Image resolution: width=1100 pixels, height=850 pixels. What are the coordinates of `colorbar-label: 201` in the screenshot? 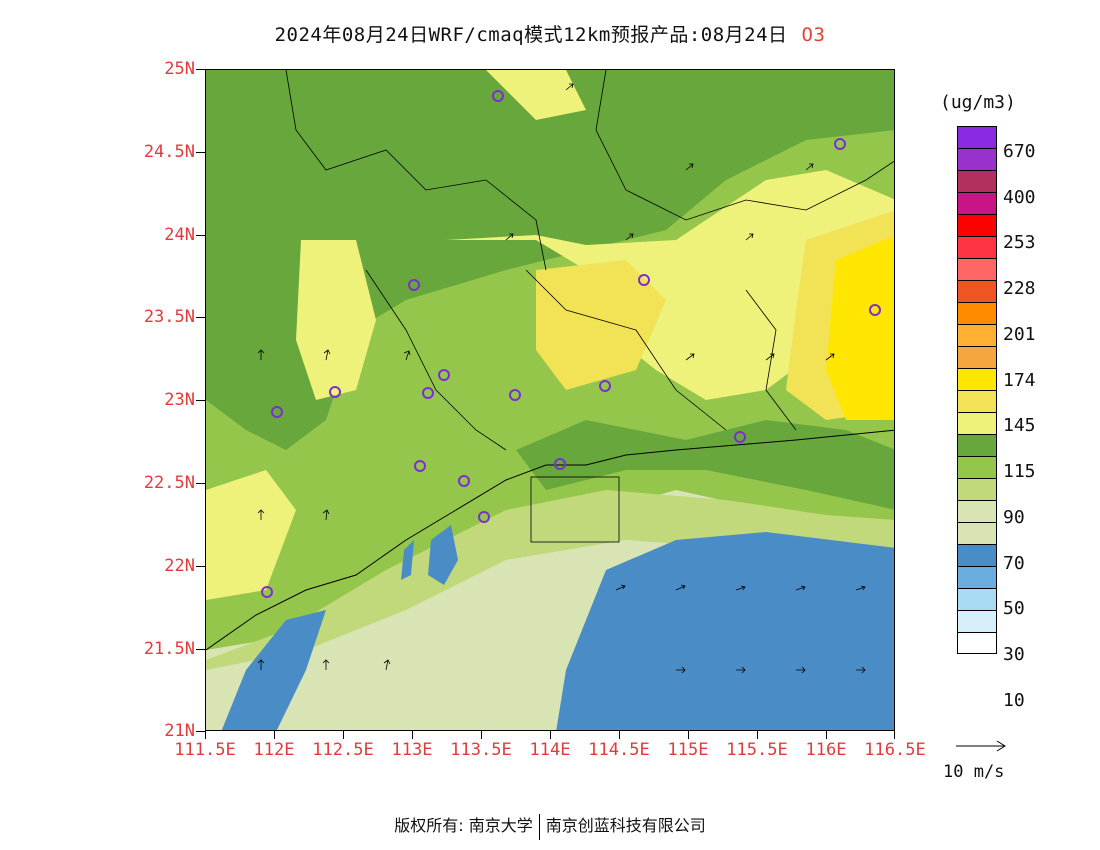 It's located at (1019, 334).